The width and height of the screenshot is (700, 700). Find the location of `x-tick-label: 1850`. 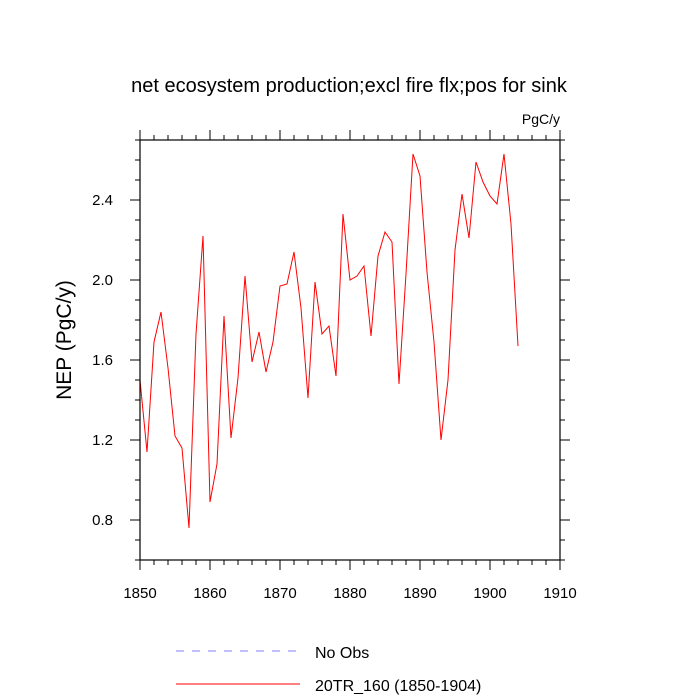

x-tick-label: 1850 is located at coordinates (139, 593).